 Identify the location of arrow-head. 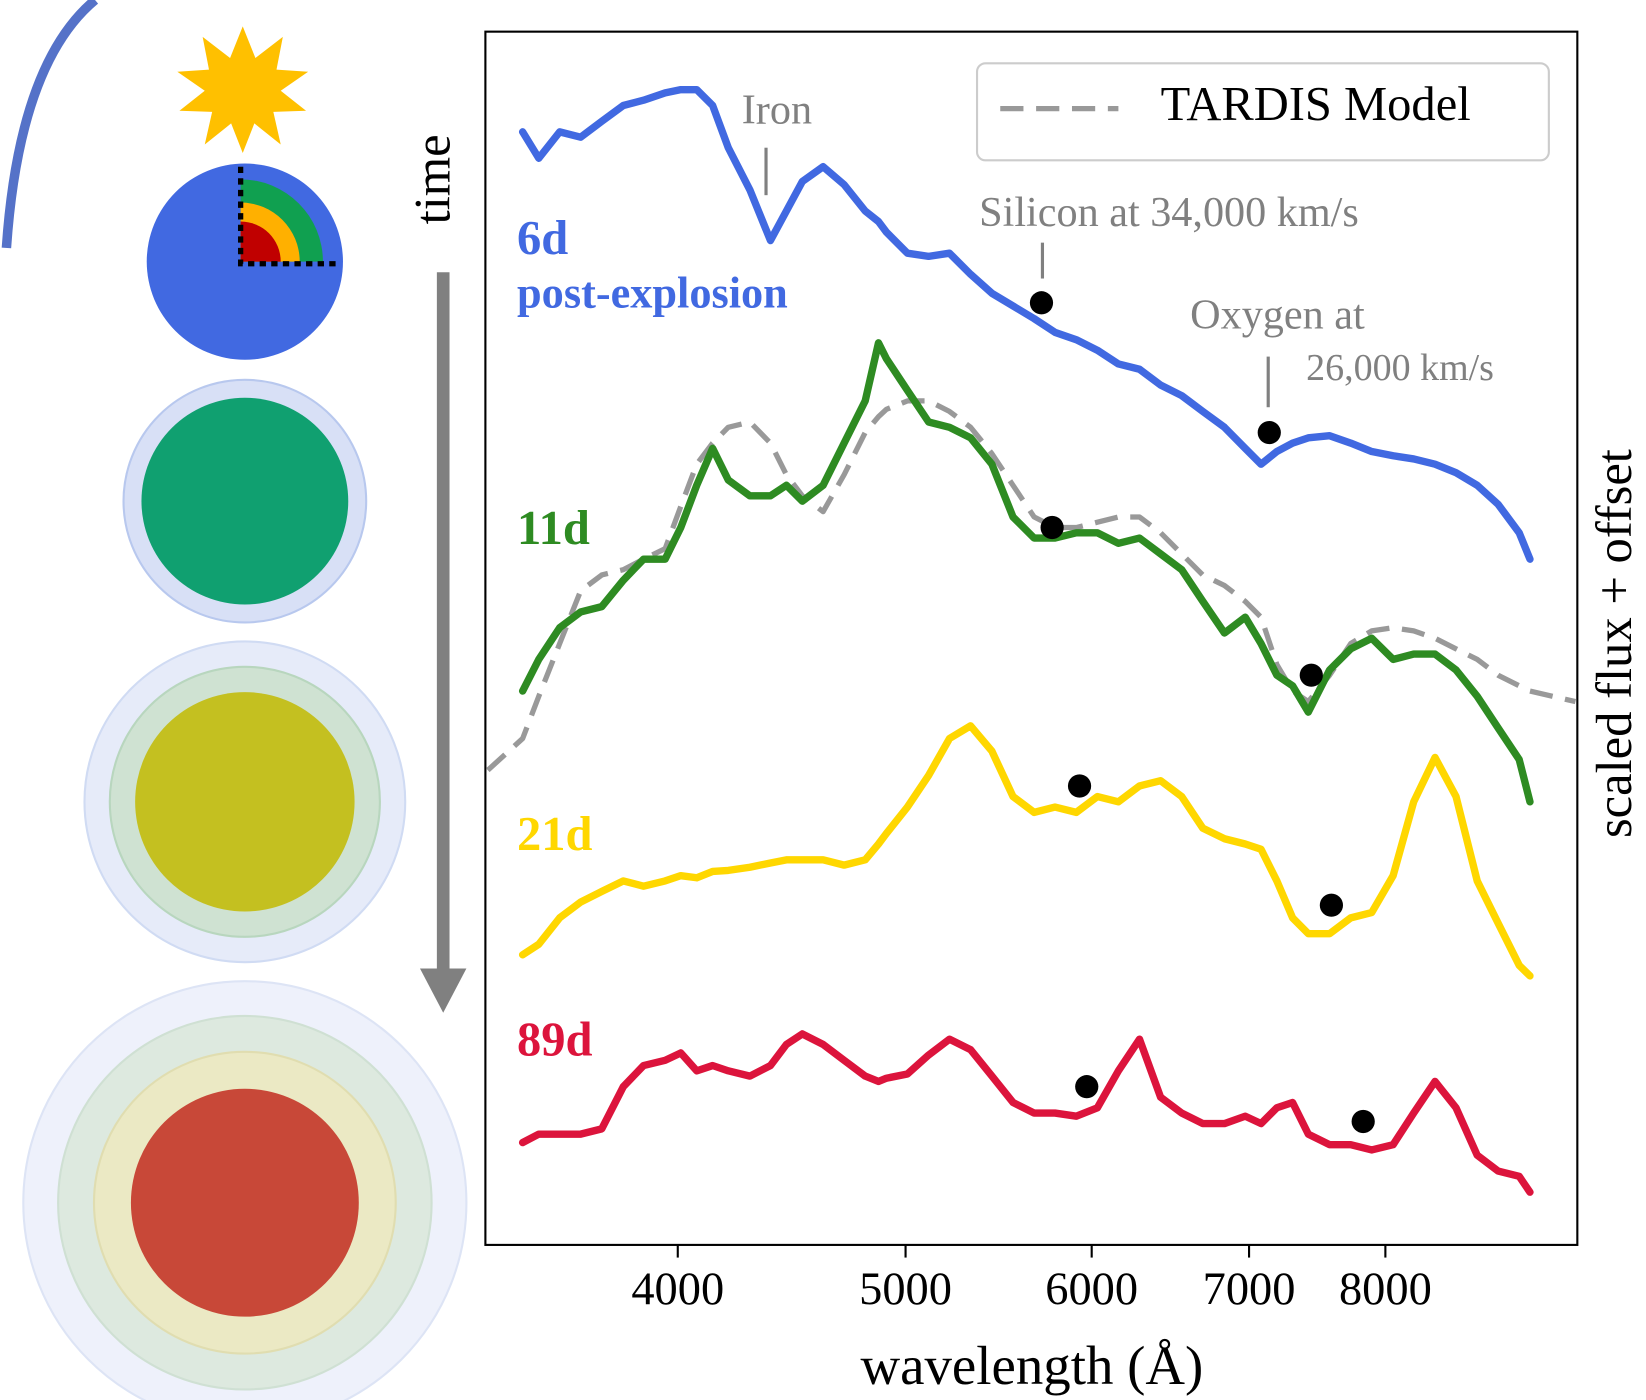
(443, 990).